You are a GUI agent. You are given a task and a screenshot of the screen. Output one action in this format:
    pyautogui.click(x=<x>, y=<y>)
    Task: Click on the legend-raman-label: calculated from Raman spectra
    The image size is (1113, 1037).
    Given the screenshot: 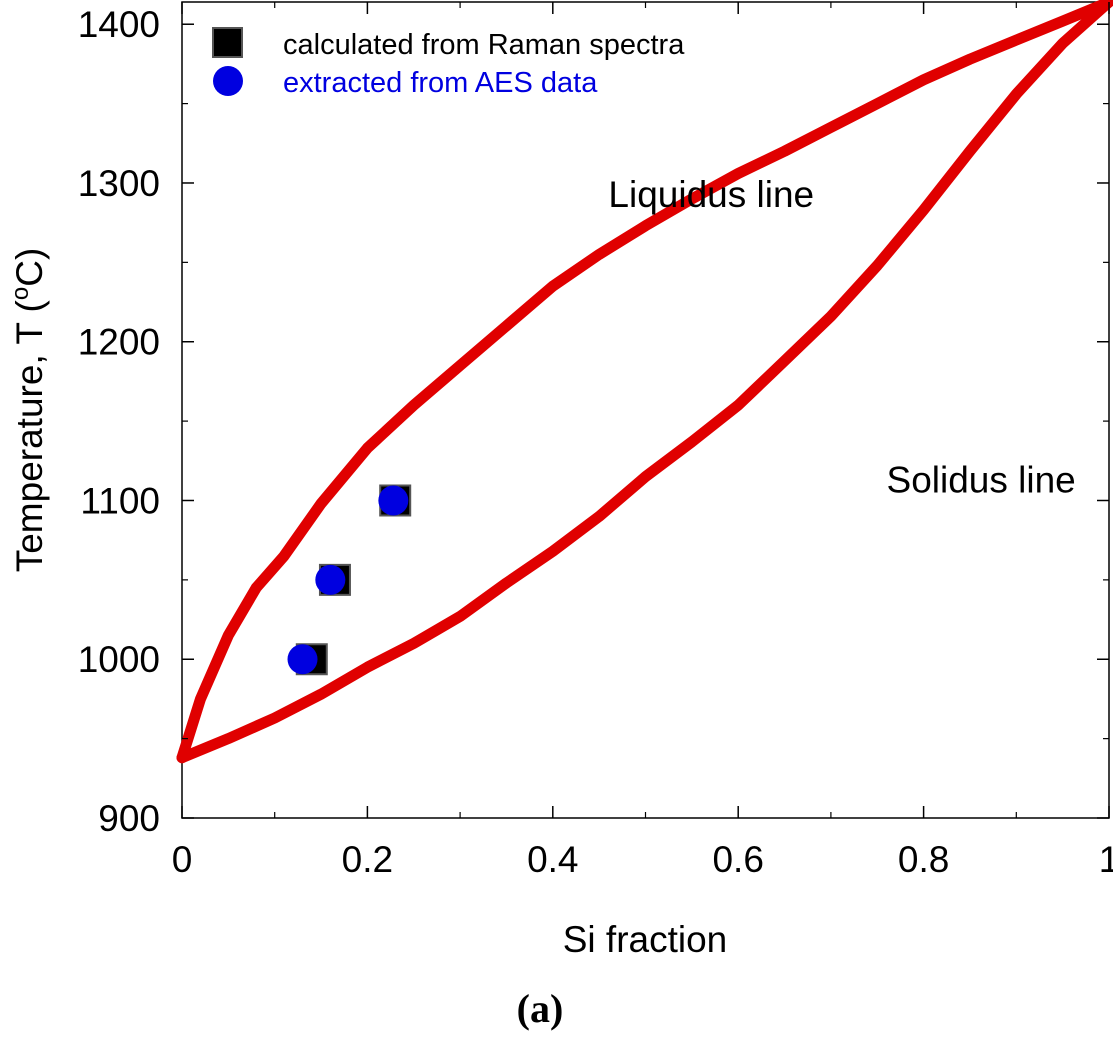 What is the action you would take?
    pyautogui.click(x=484, y=45)
    